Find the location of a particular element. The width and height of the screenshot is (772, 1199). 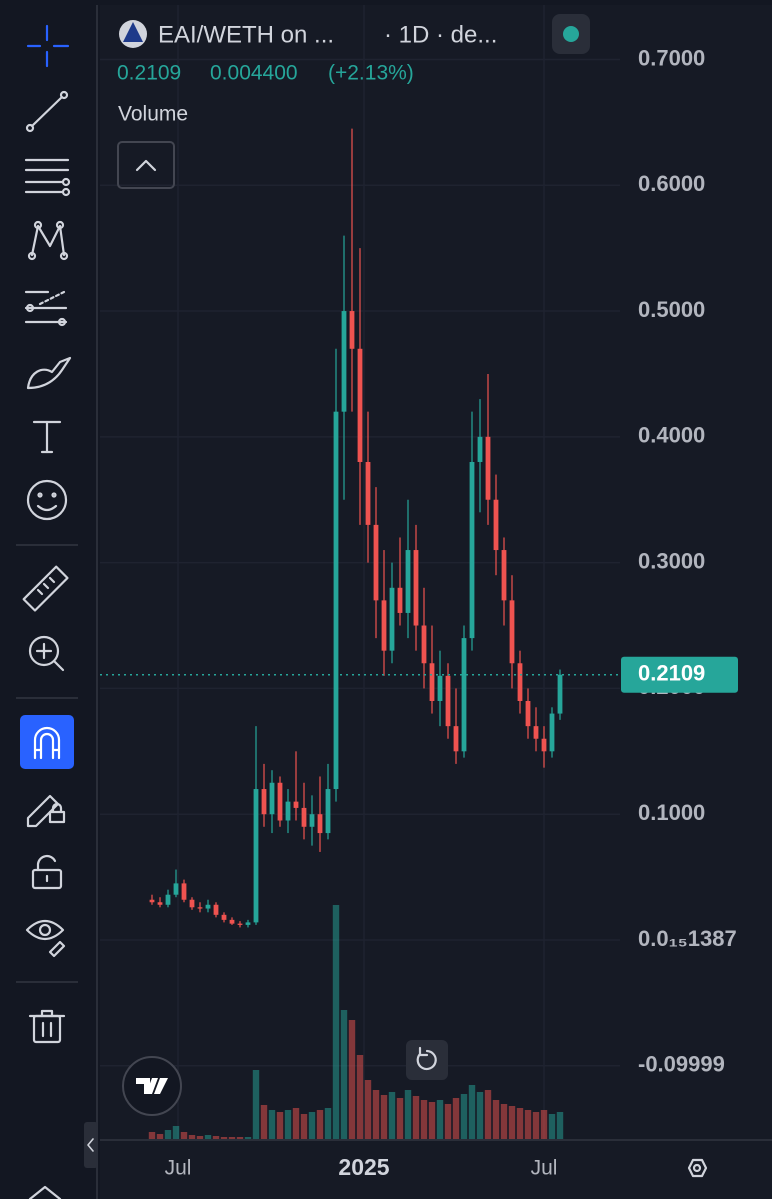

settings-button is located at coordinates (697, 1168).